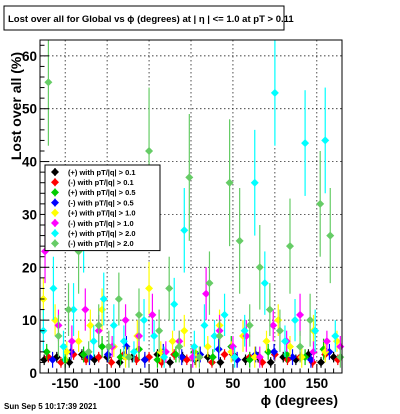 This screenshot has height=414, width=400. Describe the element at coordinates (232, 383) in the screenshot. I see `x-tick-label: 50` at that location.